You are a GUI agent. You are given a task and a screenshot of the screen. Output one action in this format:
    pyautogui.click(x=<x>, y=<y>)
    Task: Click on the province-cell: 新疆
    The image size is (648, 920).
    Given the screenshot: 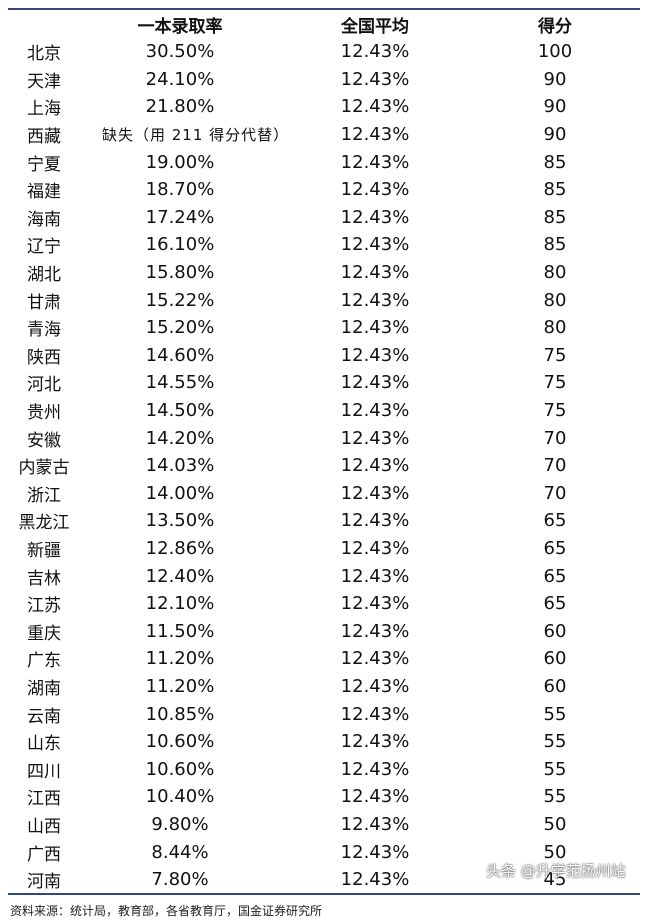 What is the action you would take?
    pyautogui.click(x=44, y=550)
    